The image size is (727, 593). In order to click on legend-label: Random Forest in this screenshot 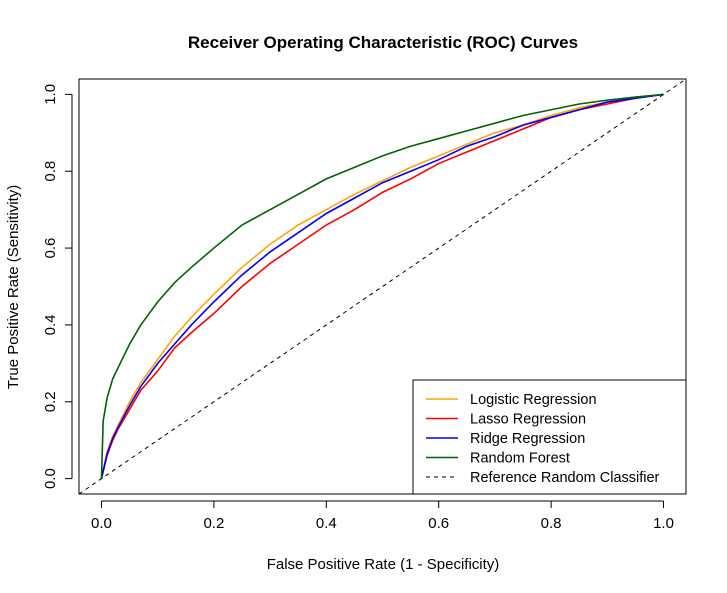, I will do `click(520, 459)`.